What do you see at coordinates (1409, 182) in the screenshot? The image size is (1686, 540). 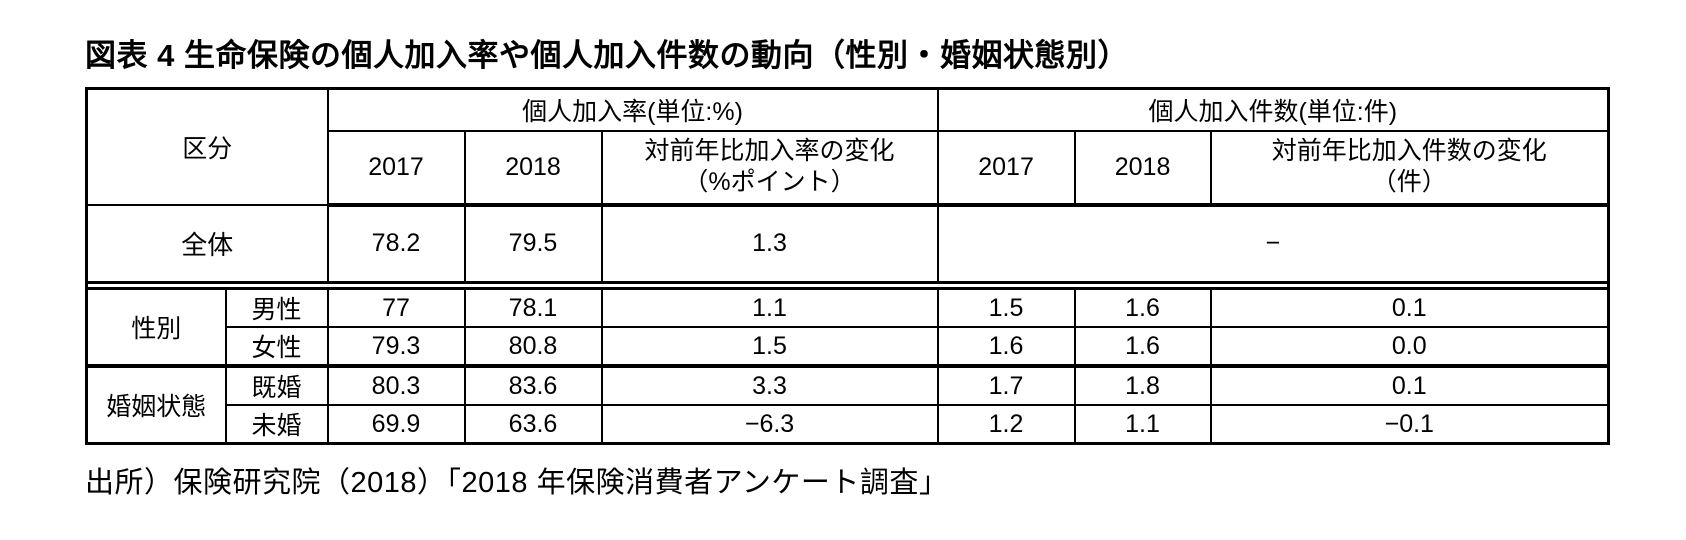 I see `col-header-count-change-line2: （件）` at bounding box center [1409, 182].